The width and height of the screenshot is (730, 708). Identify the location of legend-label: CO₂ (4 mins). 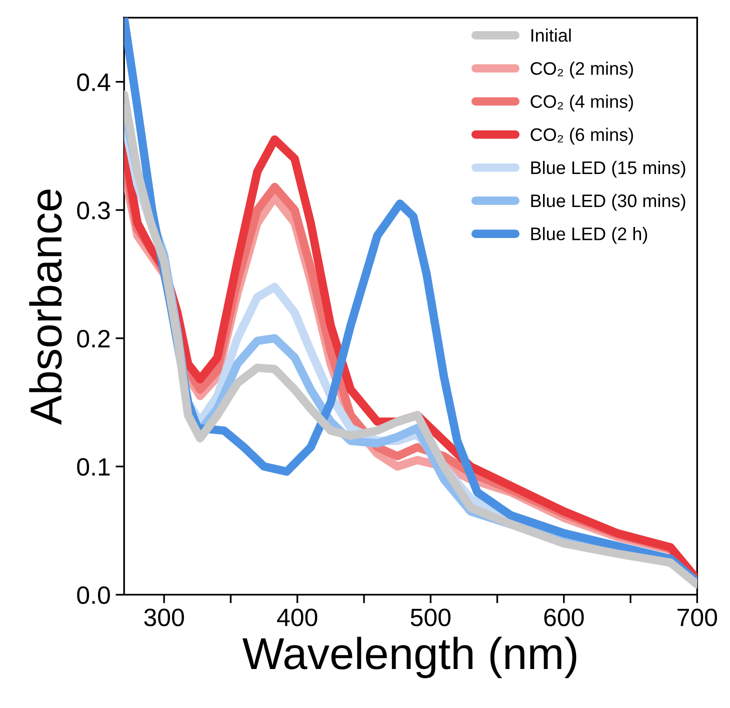
(581, 103).